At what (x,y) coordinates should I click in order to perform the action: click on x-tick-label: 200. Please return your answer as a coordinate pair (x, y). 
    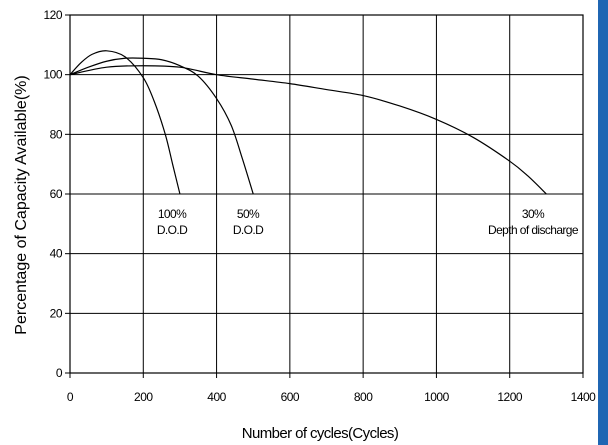
    Looking at the image, I should click on (143, 397).